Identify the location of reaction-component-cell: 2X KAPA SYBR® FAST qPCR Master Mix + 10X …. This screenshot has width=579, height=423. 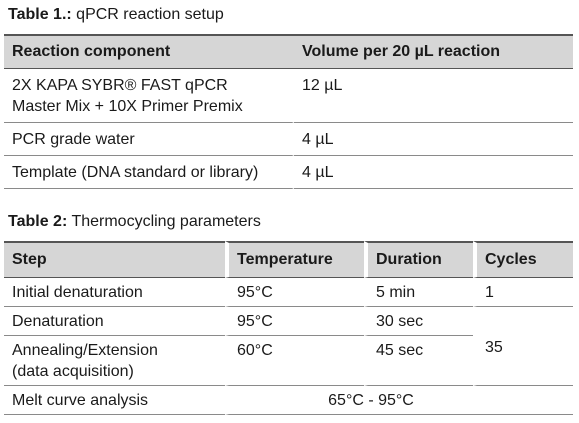
(149, 96).